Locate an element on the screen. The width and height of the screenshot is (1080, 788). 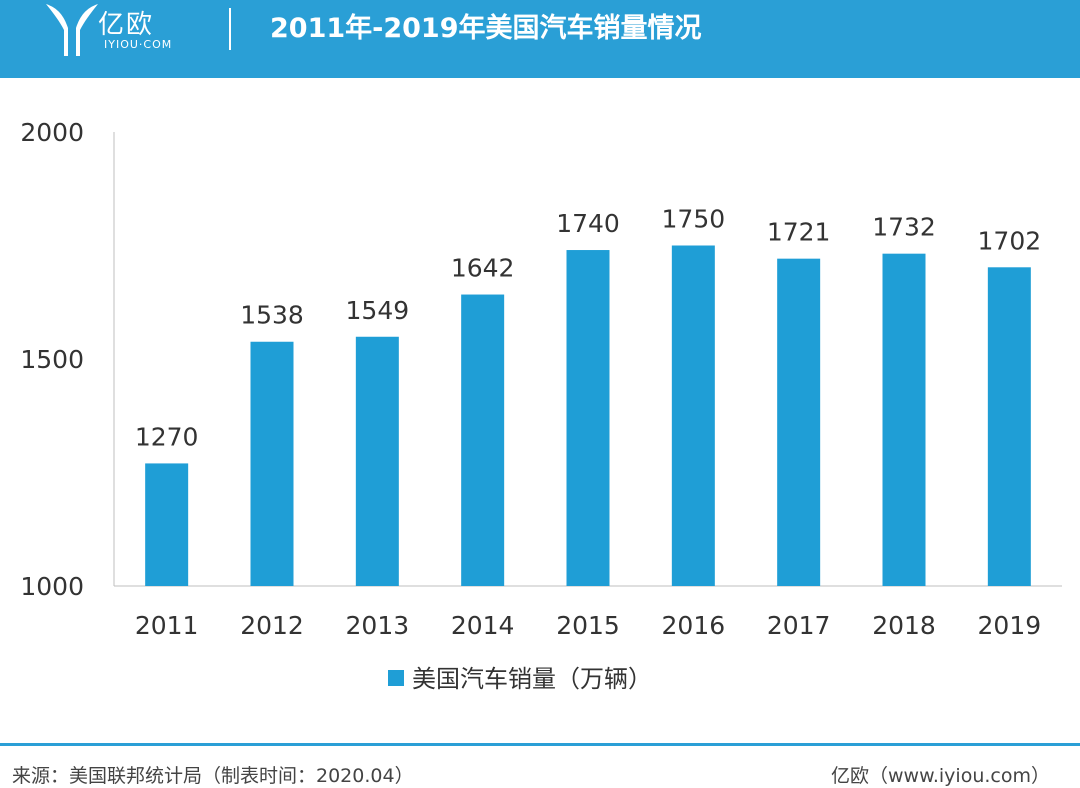
y-tick-label: 2000 is located at coordinates (52, 132).